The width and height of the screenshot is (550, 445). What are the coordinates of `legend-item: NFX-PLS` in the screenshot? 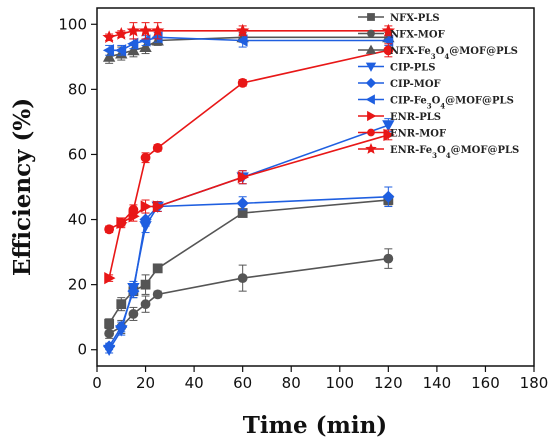 It's located at (399, 18).